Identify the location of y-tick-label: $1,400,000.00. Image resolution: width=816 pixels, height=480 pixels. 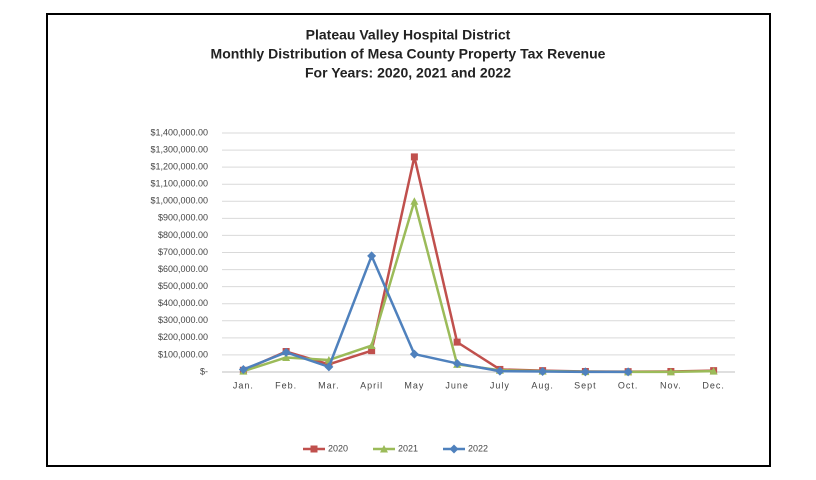
(179, 132).